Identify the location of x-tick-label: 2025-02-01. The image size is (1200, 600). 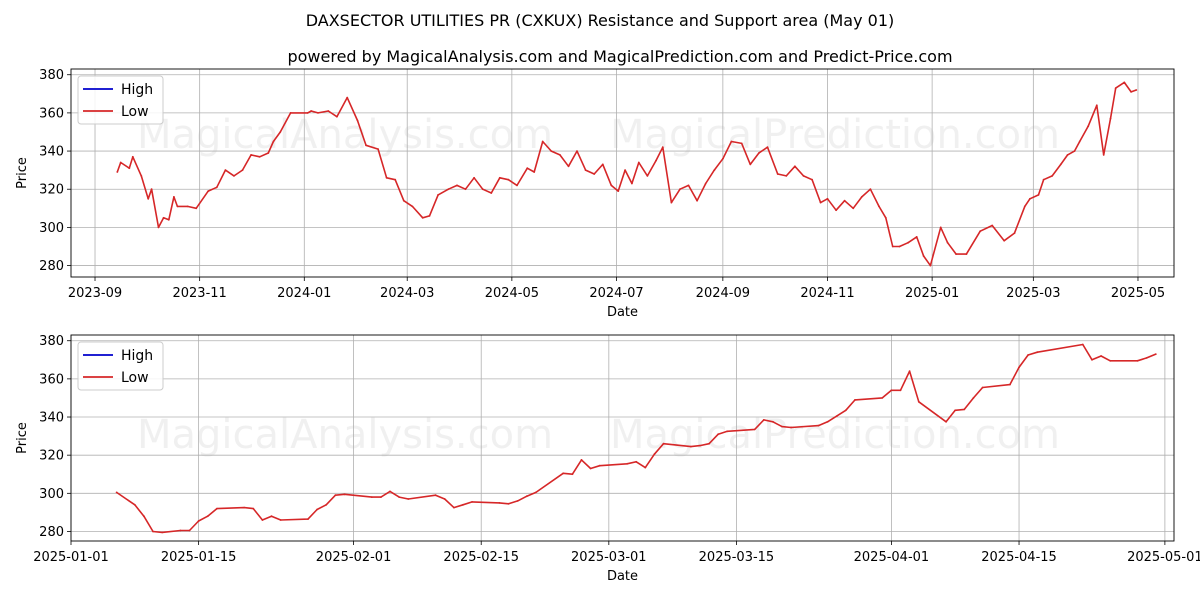
(354, 557).